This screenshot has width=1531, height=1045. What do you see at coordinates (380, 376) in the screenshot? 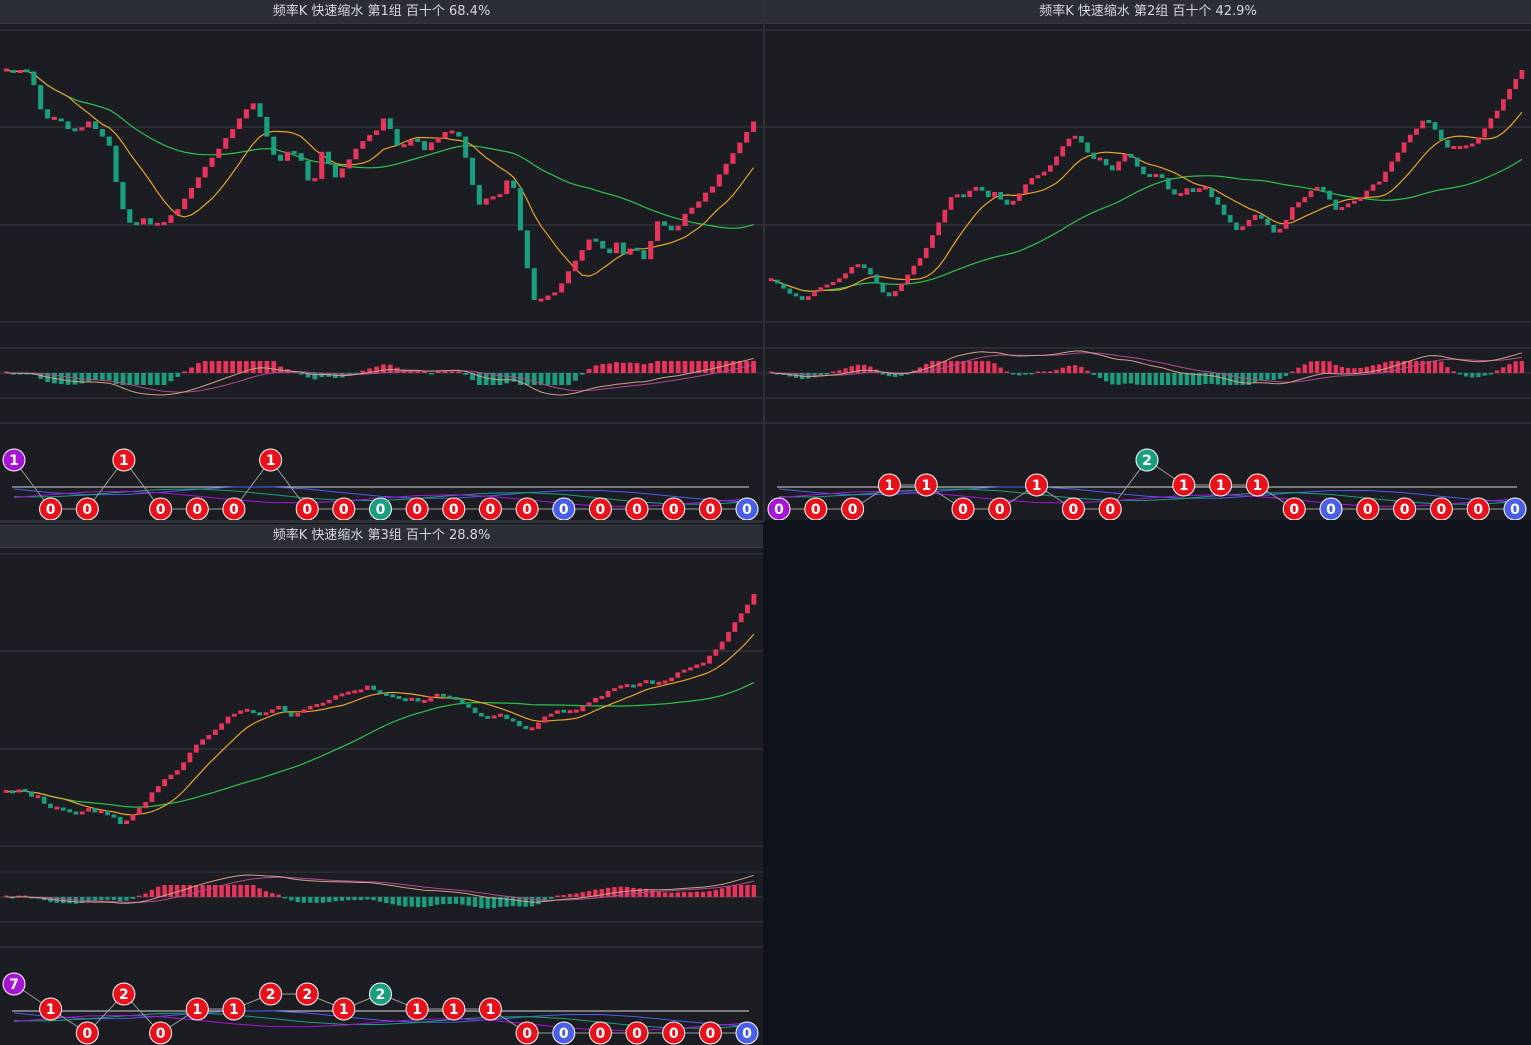
I see `macd-dif-line` at bounding box center [380, 376].